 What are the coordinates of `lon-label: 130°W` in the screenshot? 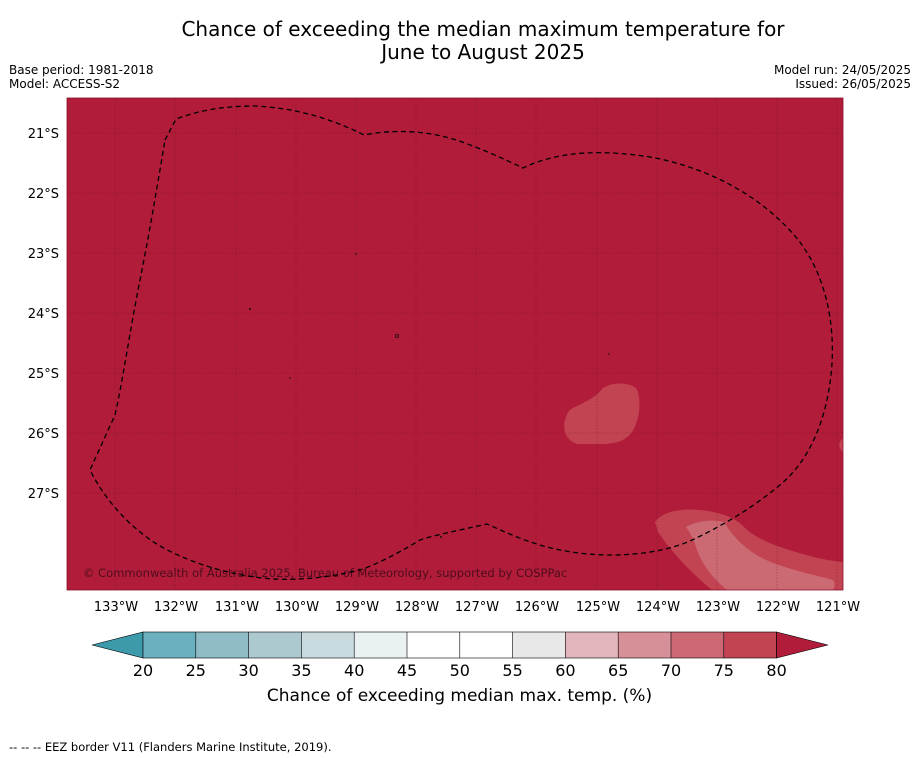 It's located at (297, 607).